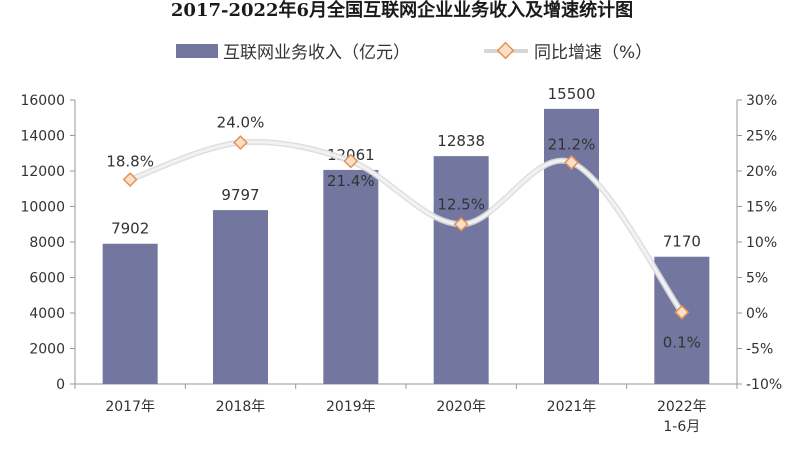  Describe the element at coordinates (197, 51) in the screenshot. I see `legend-swatch-bar` at that location.